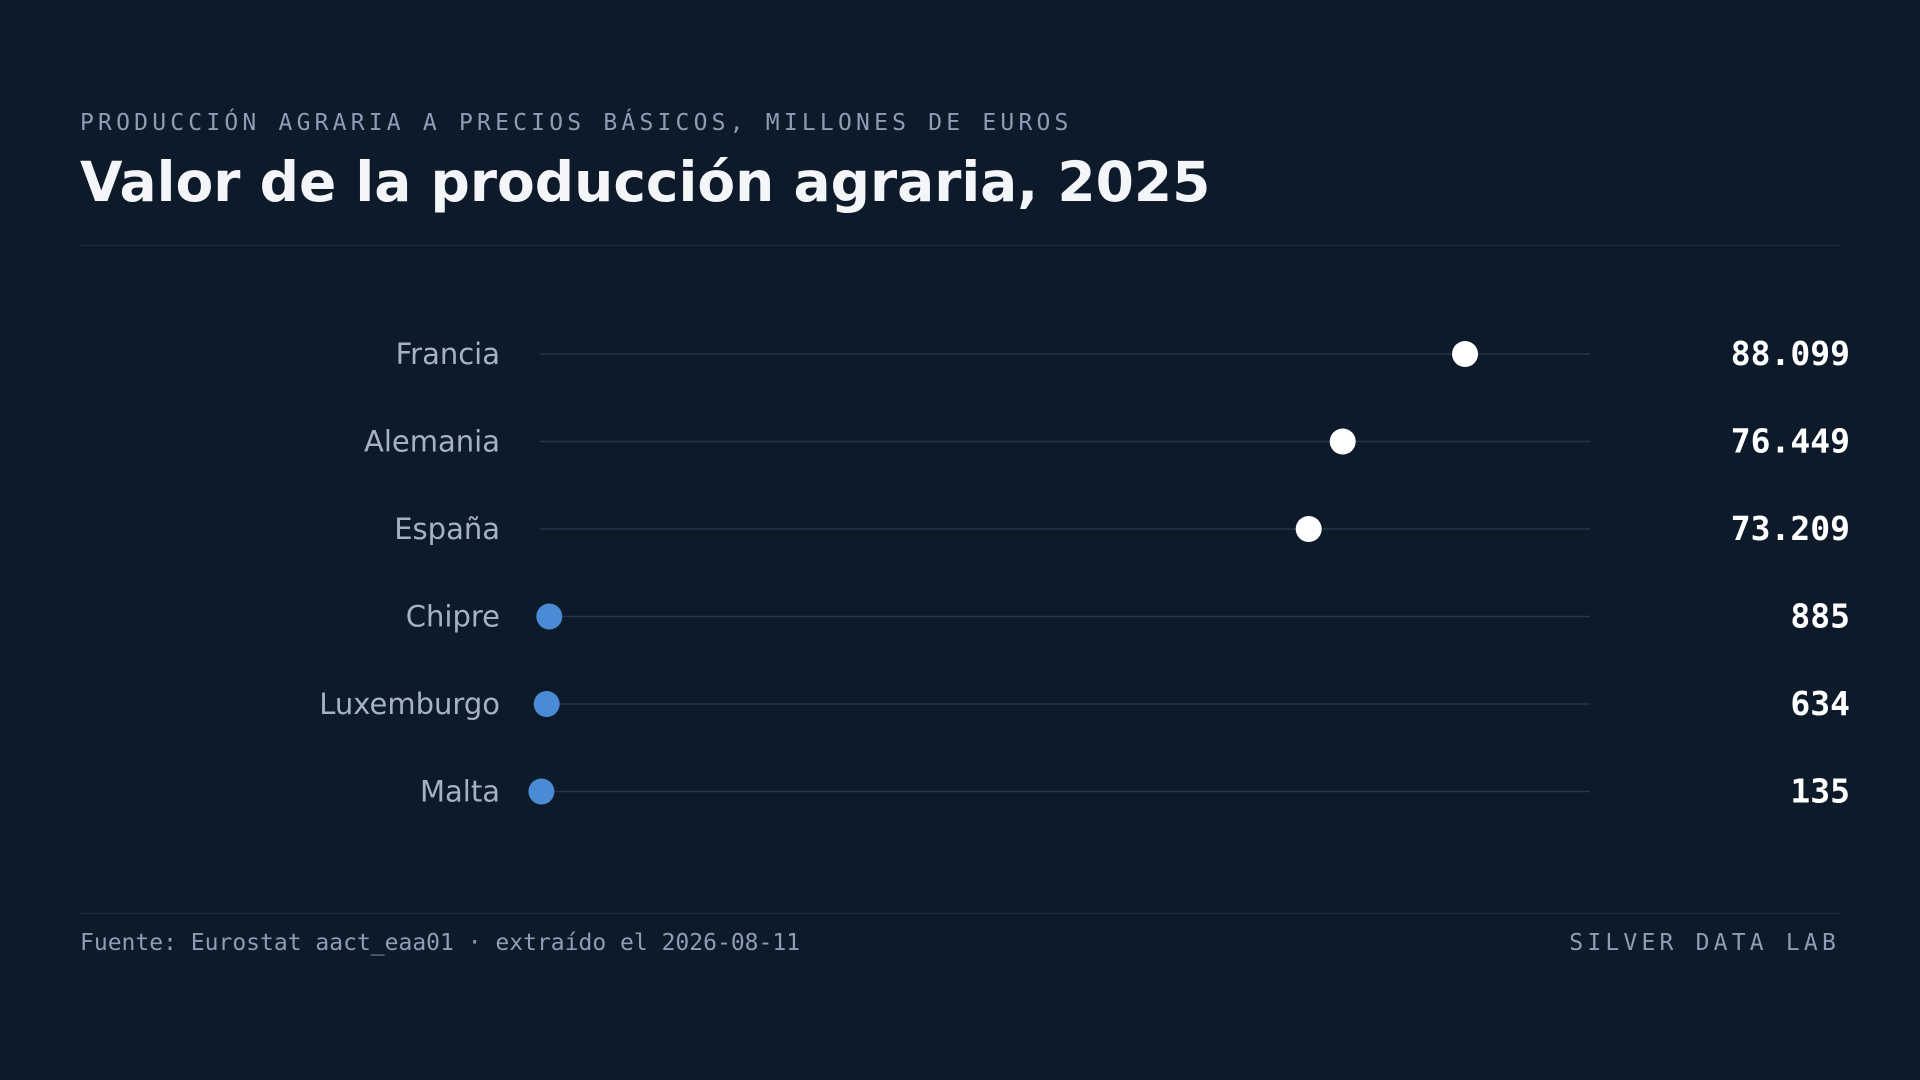 The height and width of the screenshot is (1080, 1920). What do you see at coordinates (960, 245) in the screenshot?
I see `header-divider` at bounding box center [960, 245].